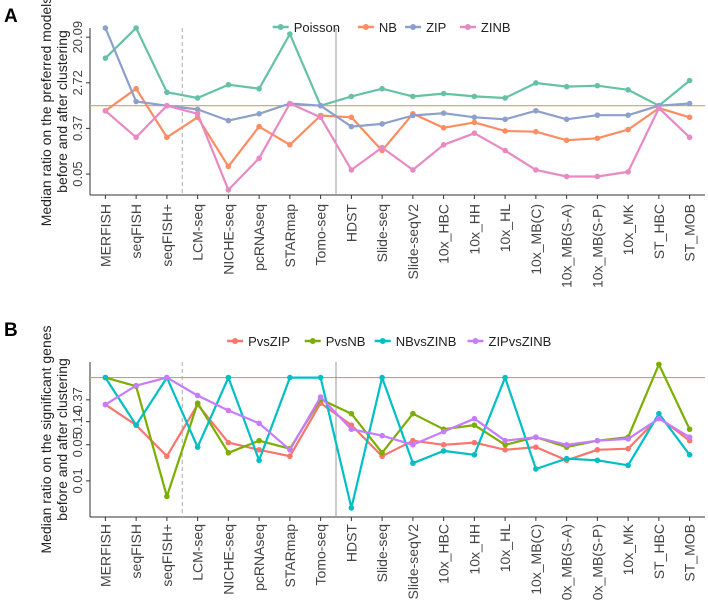 The width and height of the screenshot is (708, 605). I want to click on series-nb, so click(397, 127).